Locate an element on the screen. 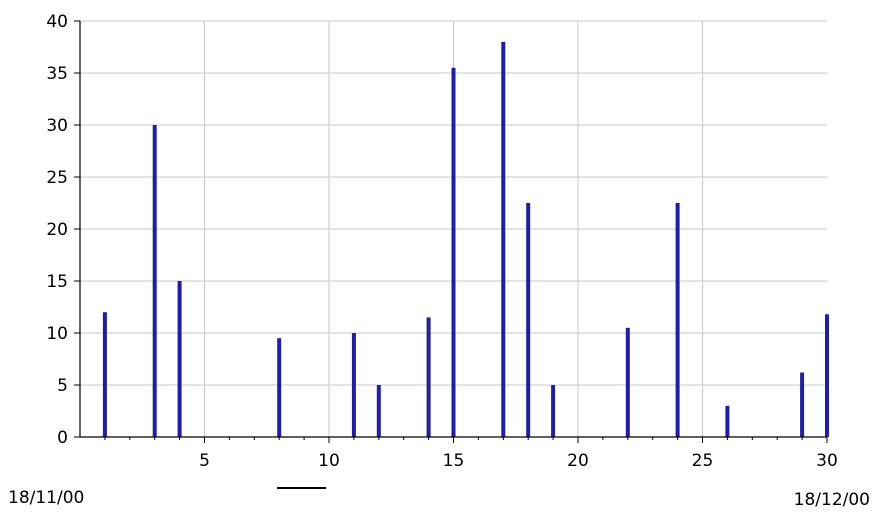  x-axis-ticks: 5 10 15 20 25 30 is located at coordinates (471, 454).